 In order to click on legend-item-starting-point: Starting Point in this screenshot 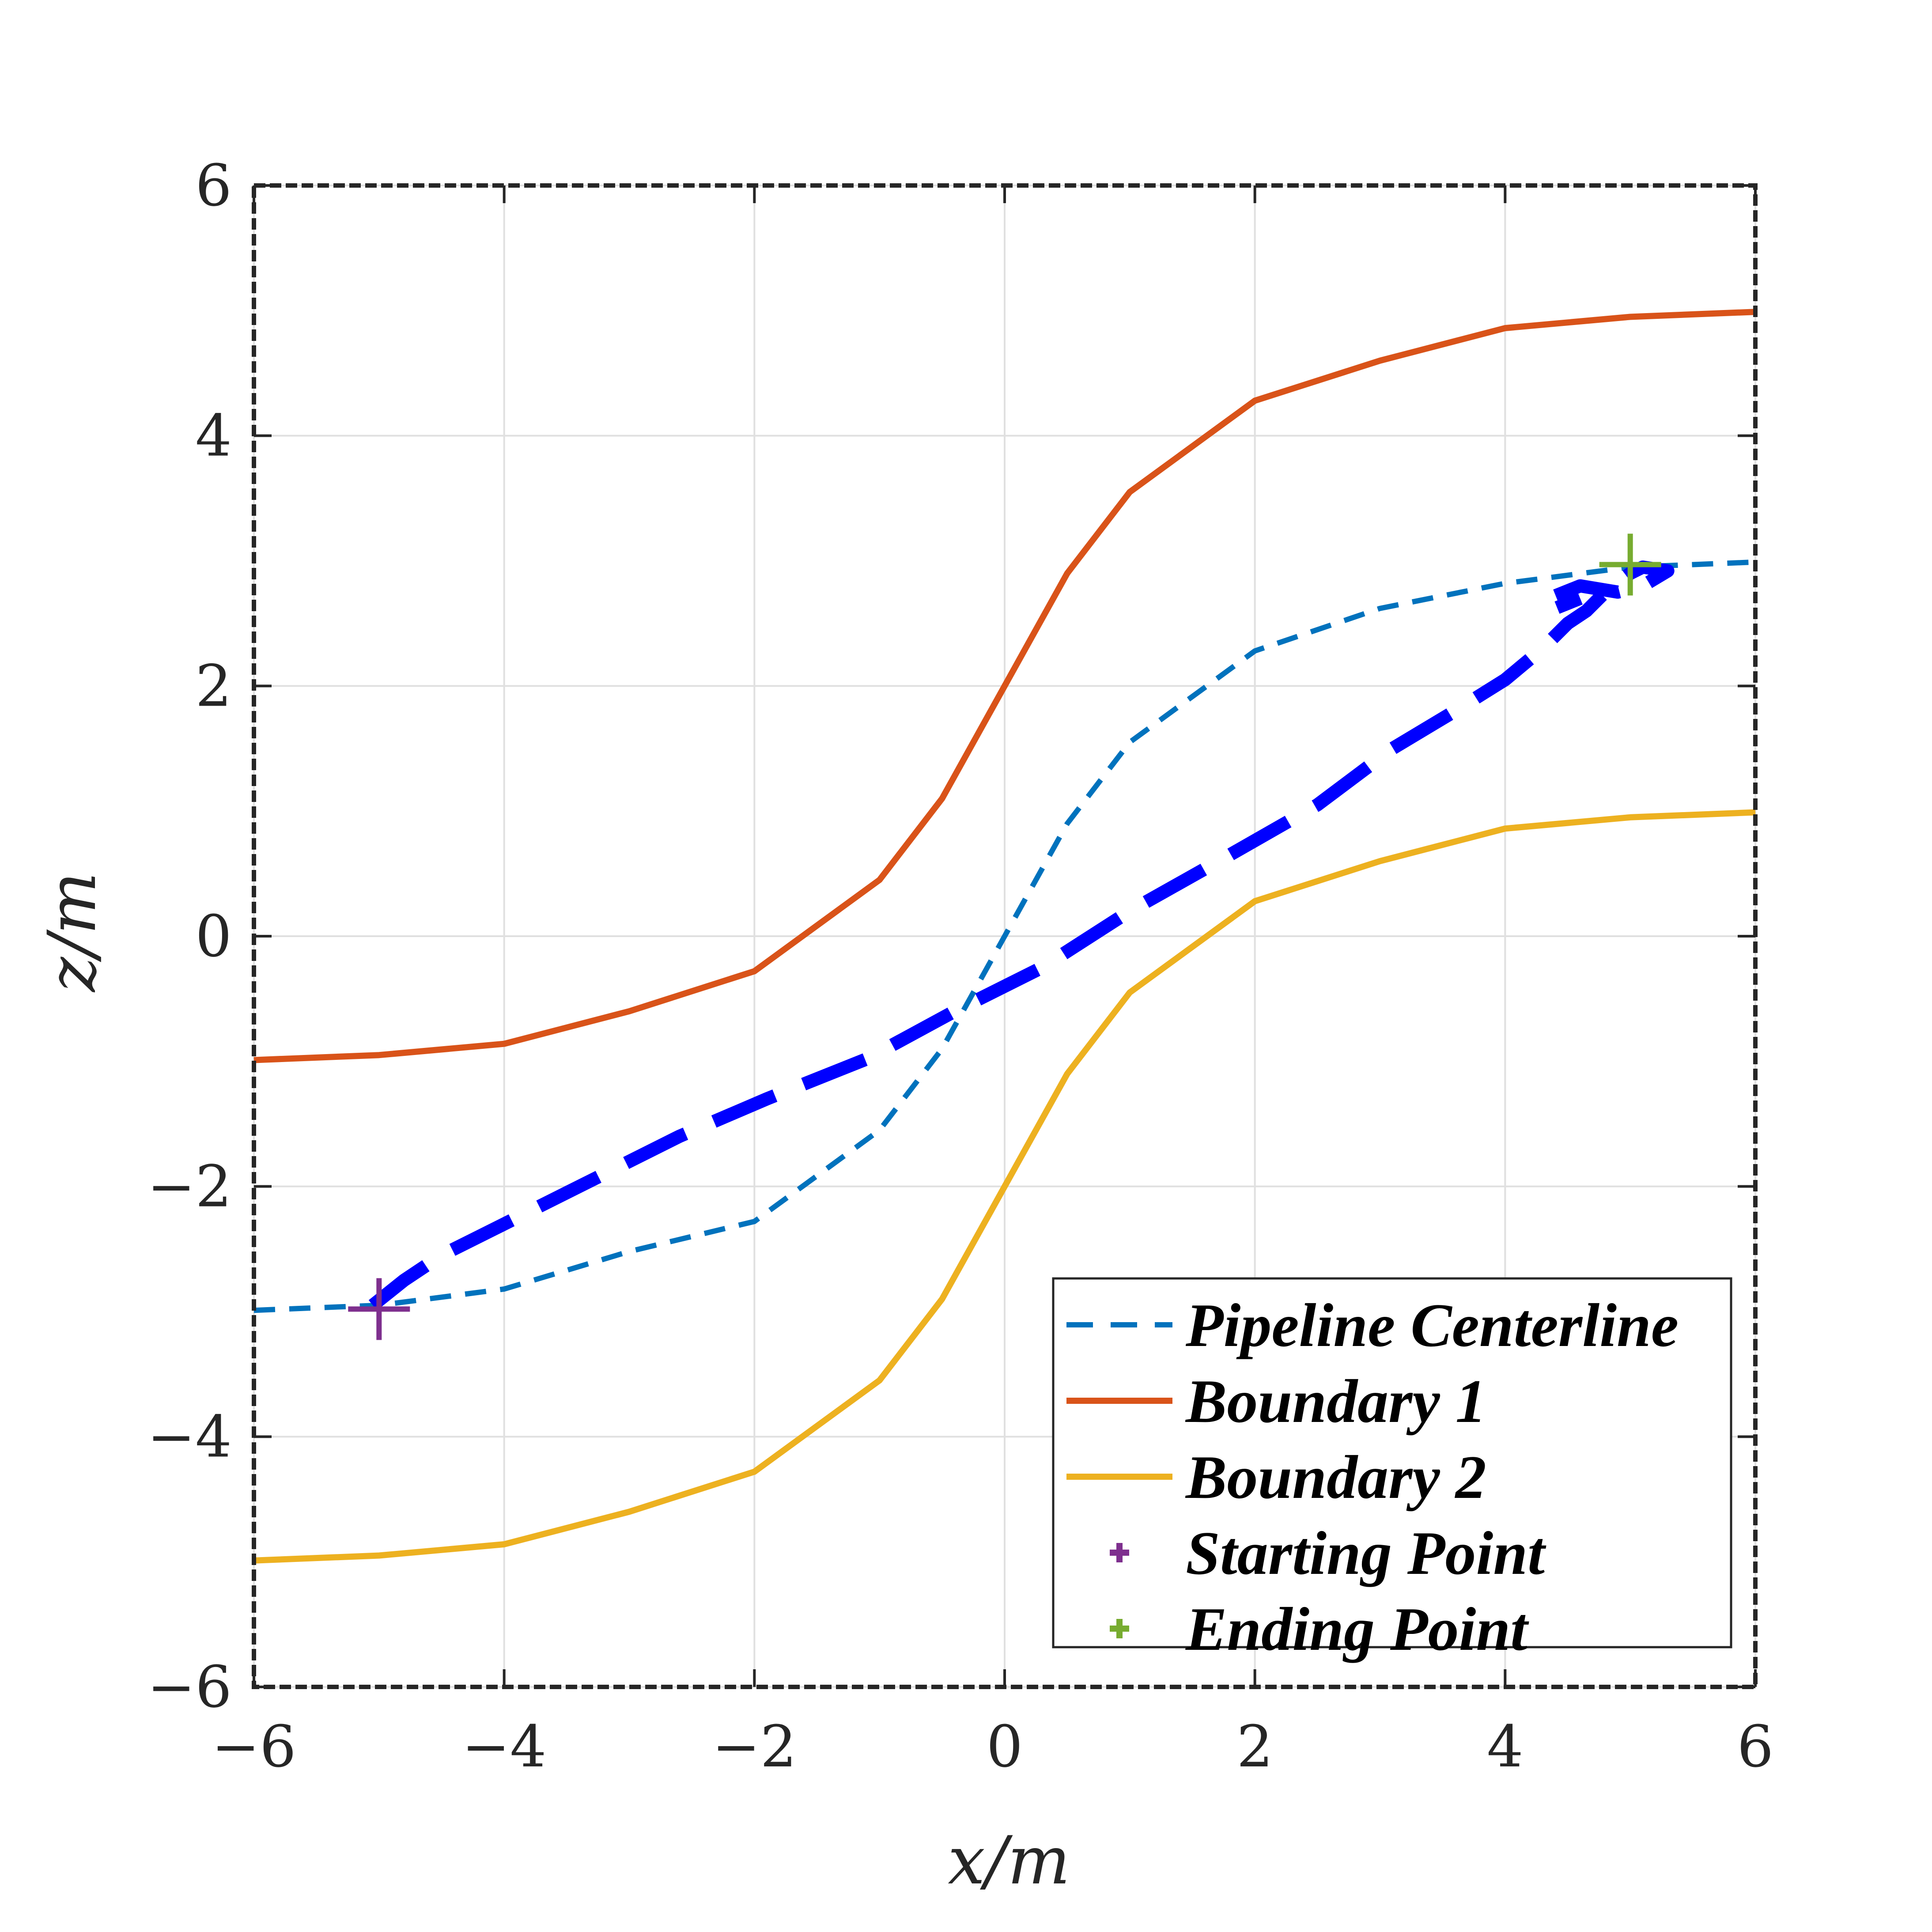, I will do `click(1328, 1553)`.